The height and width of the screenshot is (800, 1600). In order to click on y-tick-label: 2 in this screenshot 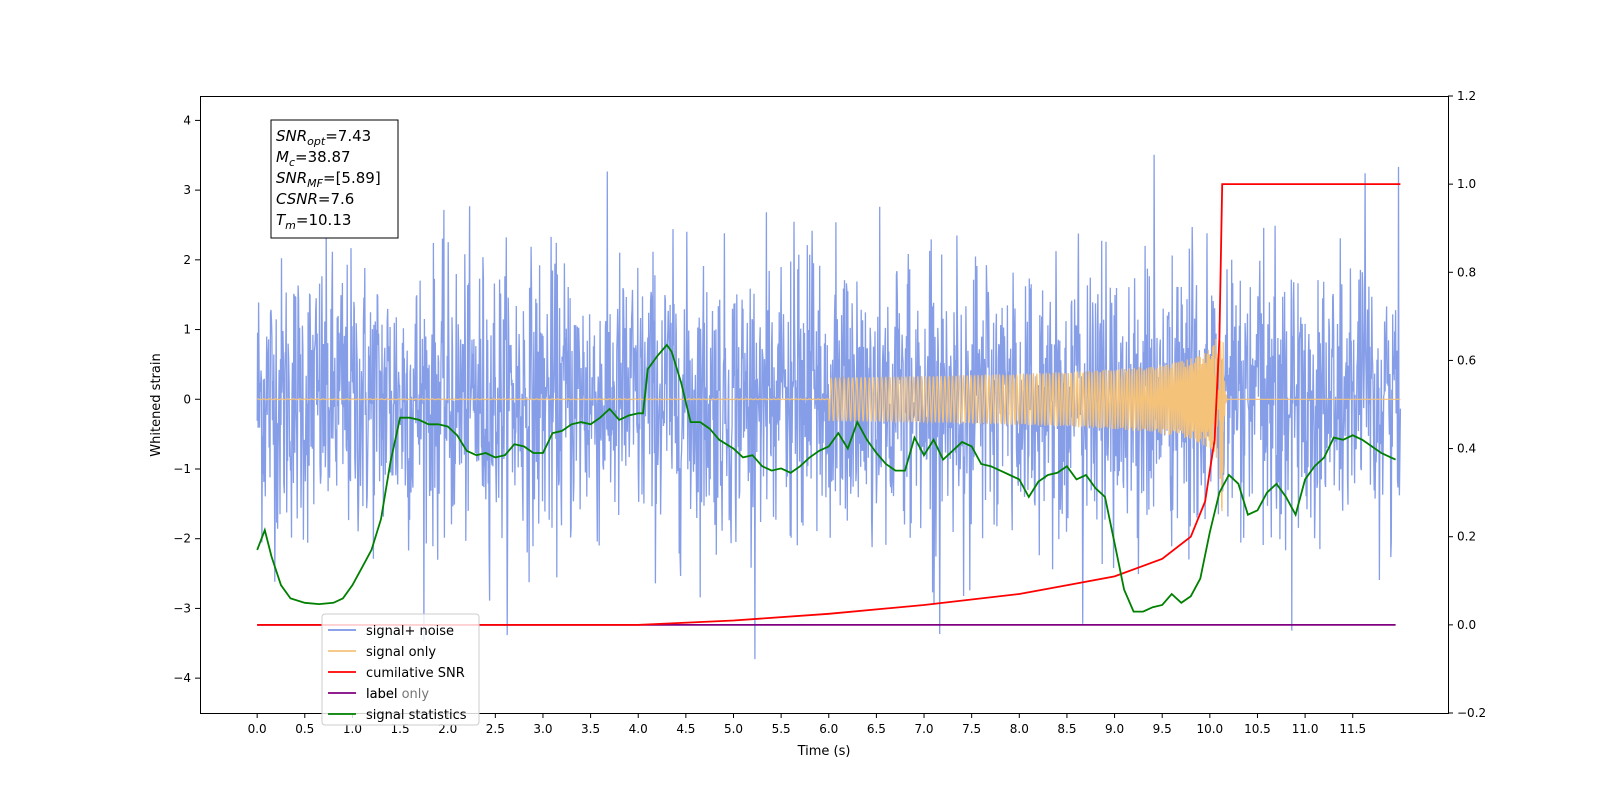, I will do `click(187, 260)`.